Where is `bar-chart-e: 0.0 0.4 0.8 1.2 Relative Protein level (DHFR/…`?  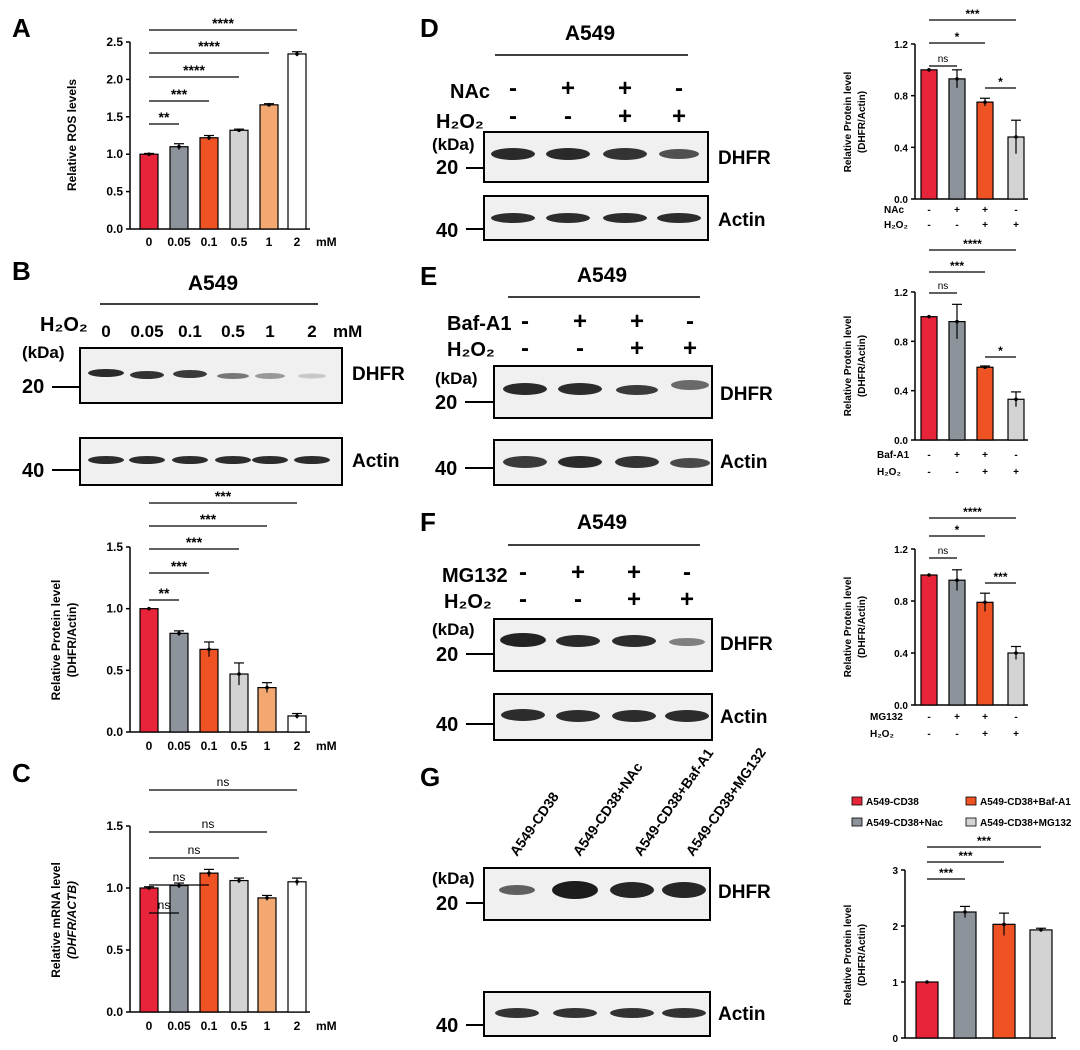
bar-chart-e: 0.0 0.4 0.8 1.2 Relative Protein level (DHFR/… is located at coordinates (935, 357).